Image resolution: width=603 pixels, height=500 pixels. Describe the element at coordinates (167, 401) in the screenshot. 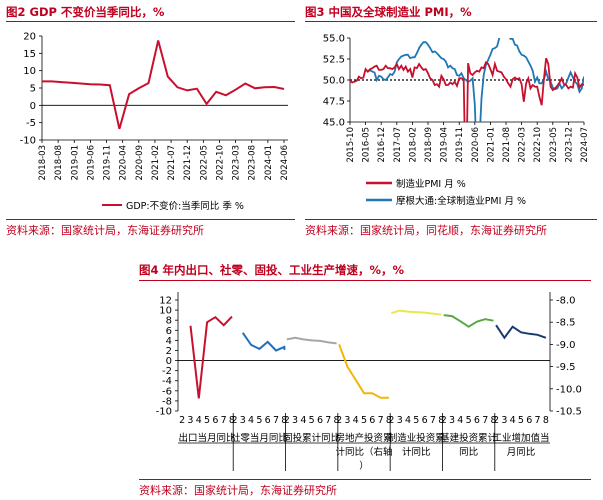

I see `ytd-left-tick-label: -8` at that location.